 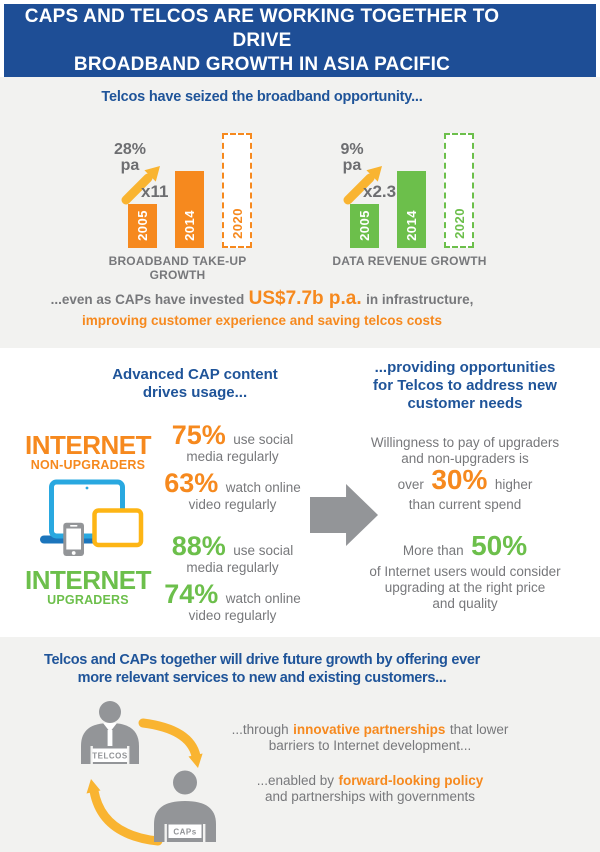 What do you see at coordinates (465, 571) in the screenshot?
I see `consider-line2: of Internet users would consider` at bounding box center [465, 571].